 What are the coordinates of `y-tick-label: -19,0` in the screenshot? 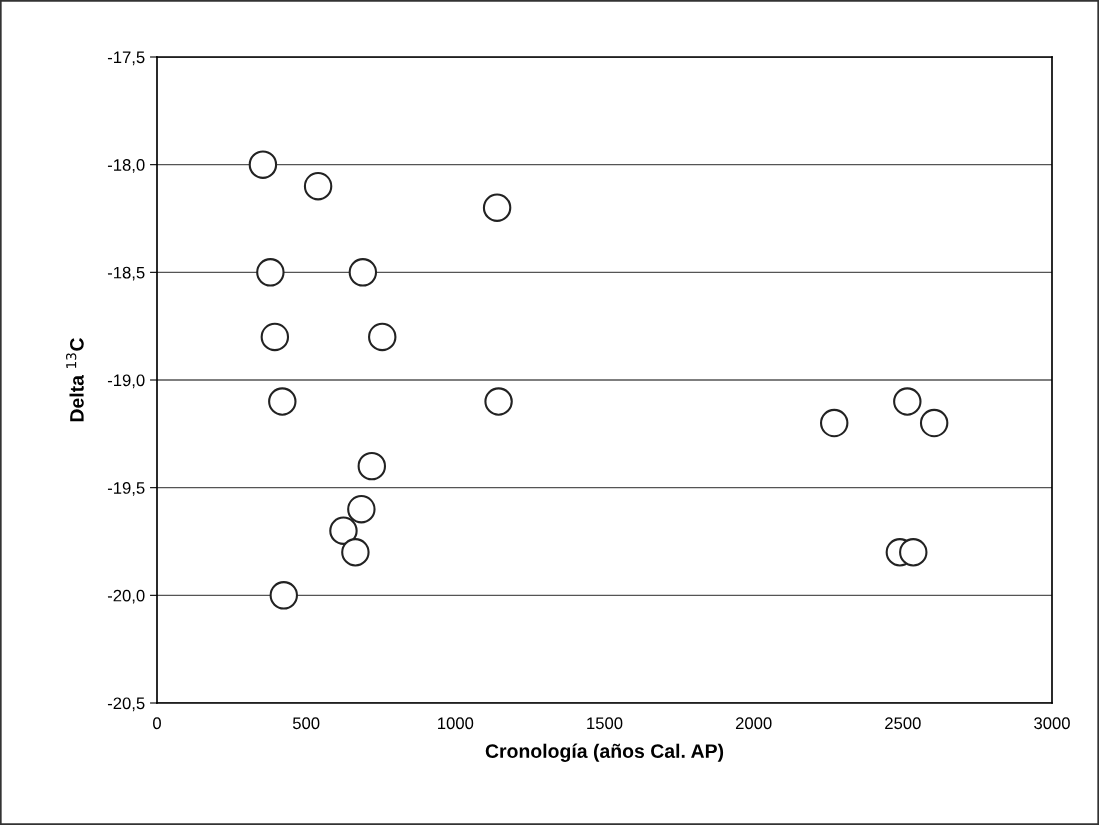 It's located at (126, 381).